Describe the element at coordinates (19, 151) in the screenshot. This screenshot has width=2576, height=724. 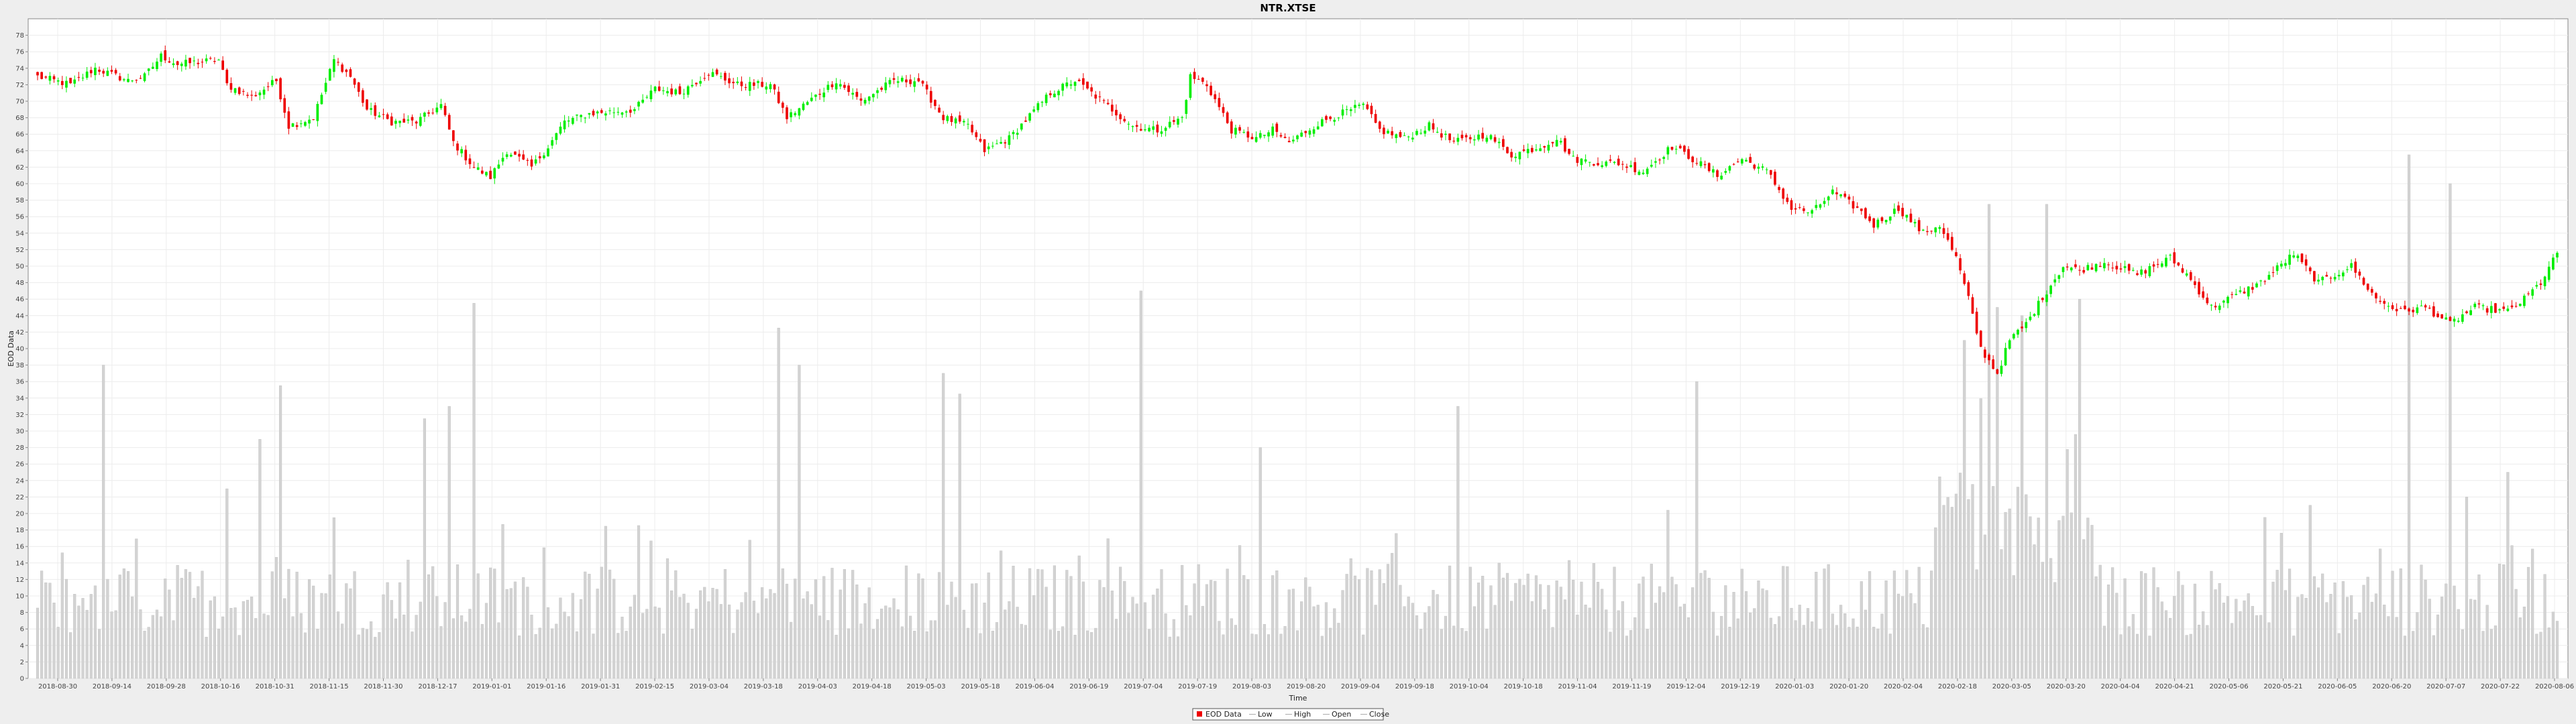
I see `y-tick-label: 64` at that location.